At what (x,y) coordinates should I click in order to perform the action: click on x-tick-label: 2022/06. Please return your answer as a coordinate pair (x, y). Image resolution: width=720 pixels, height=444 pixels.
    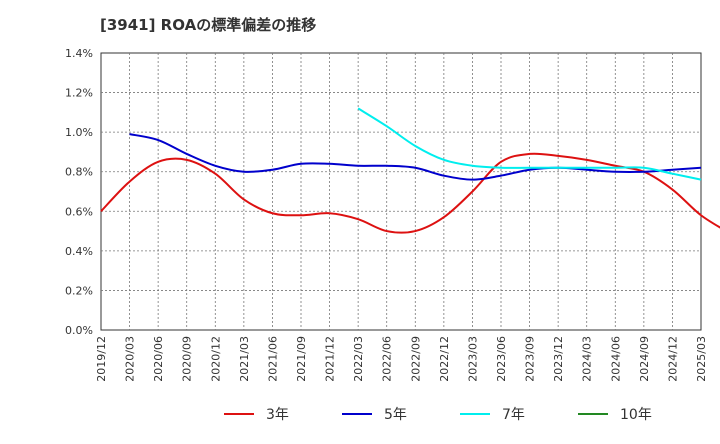
    Looking at the image, I should click on (387, 359).